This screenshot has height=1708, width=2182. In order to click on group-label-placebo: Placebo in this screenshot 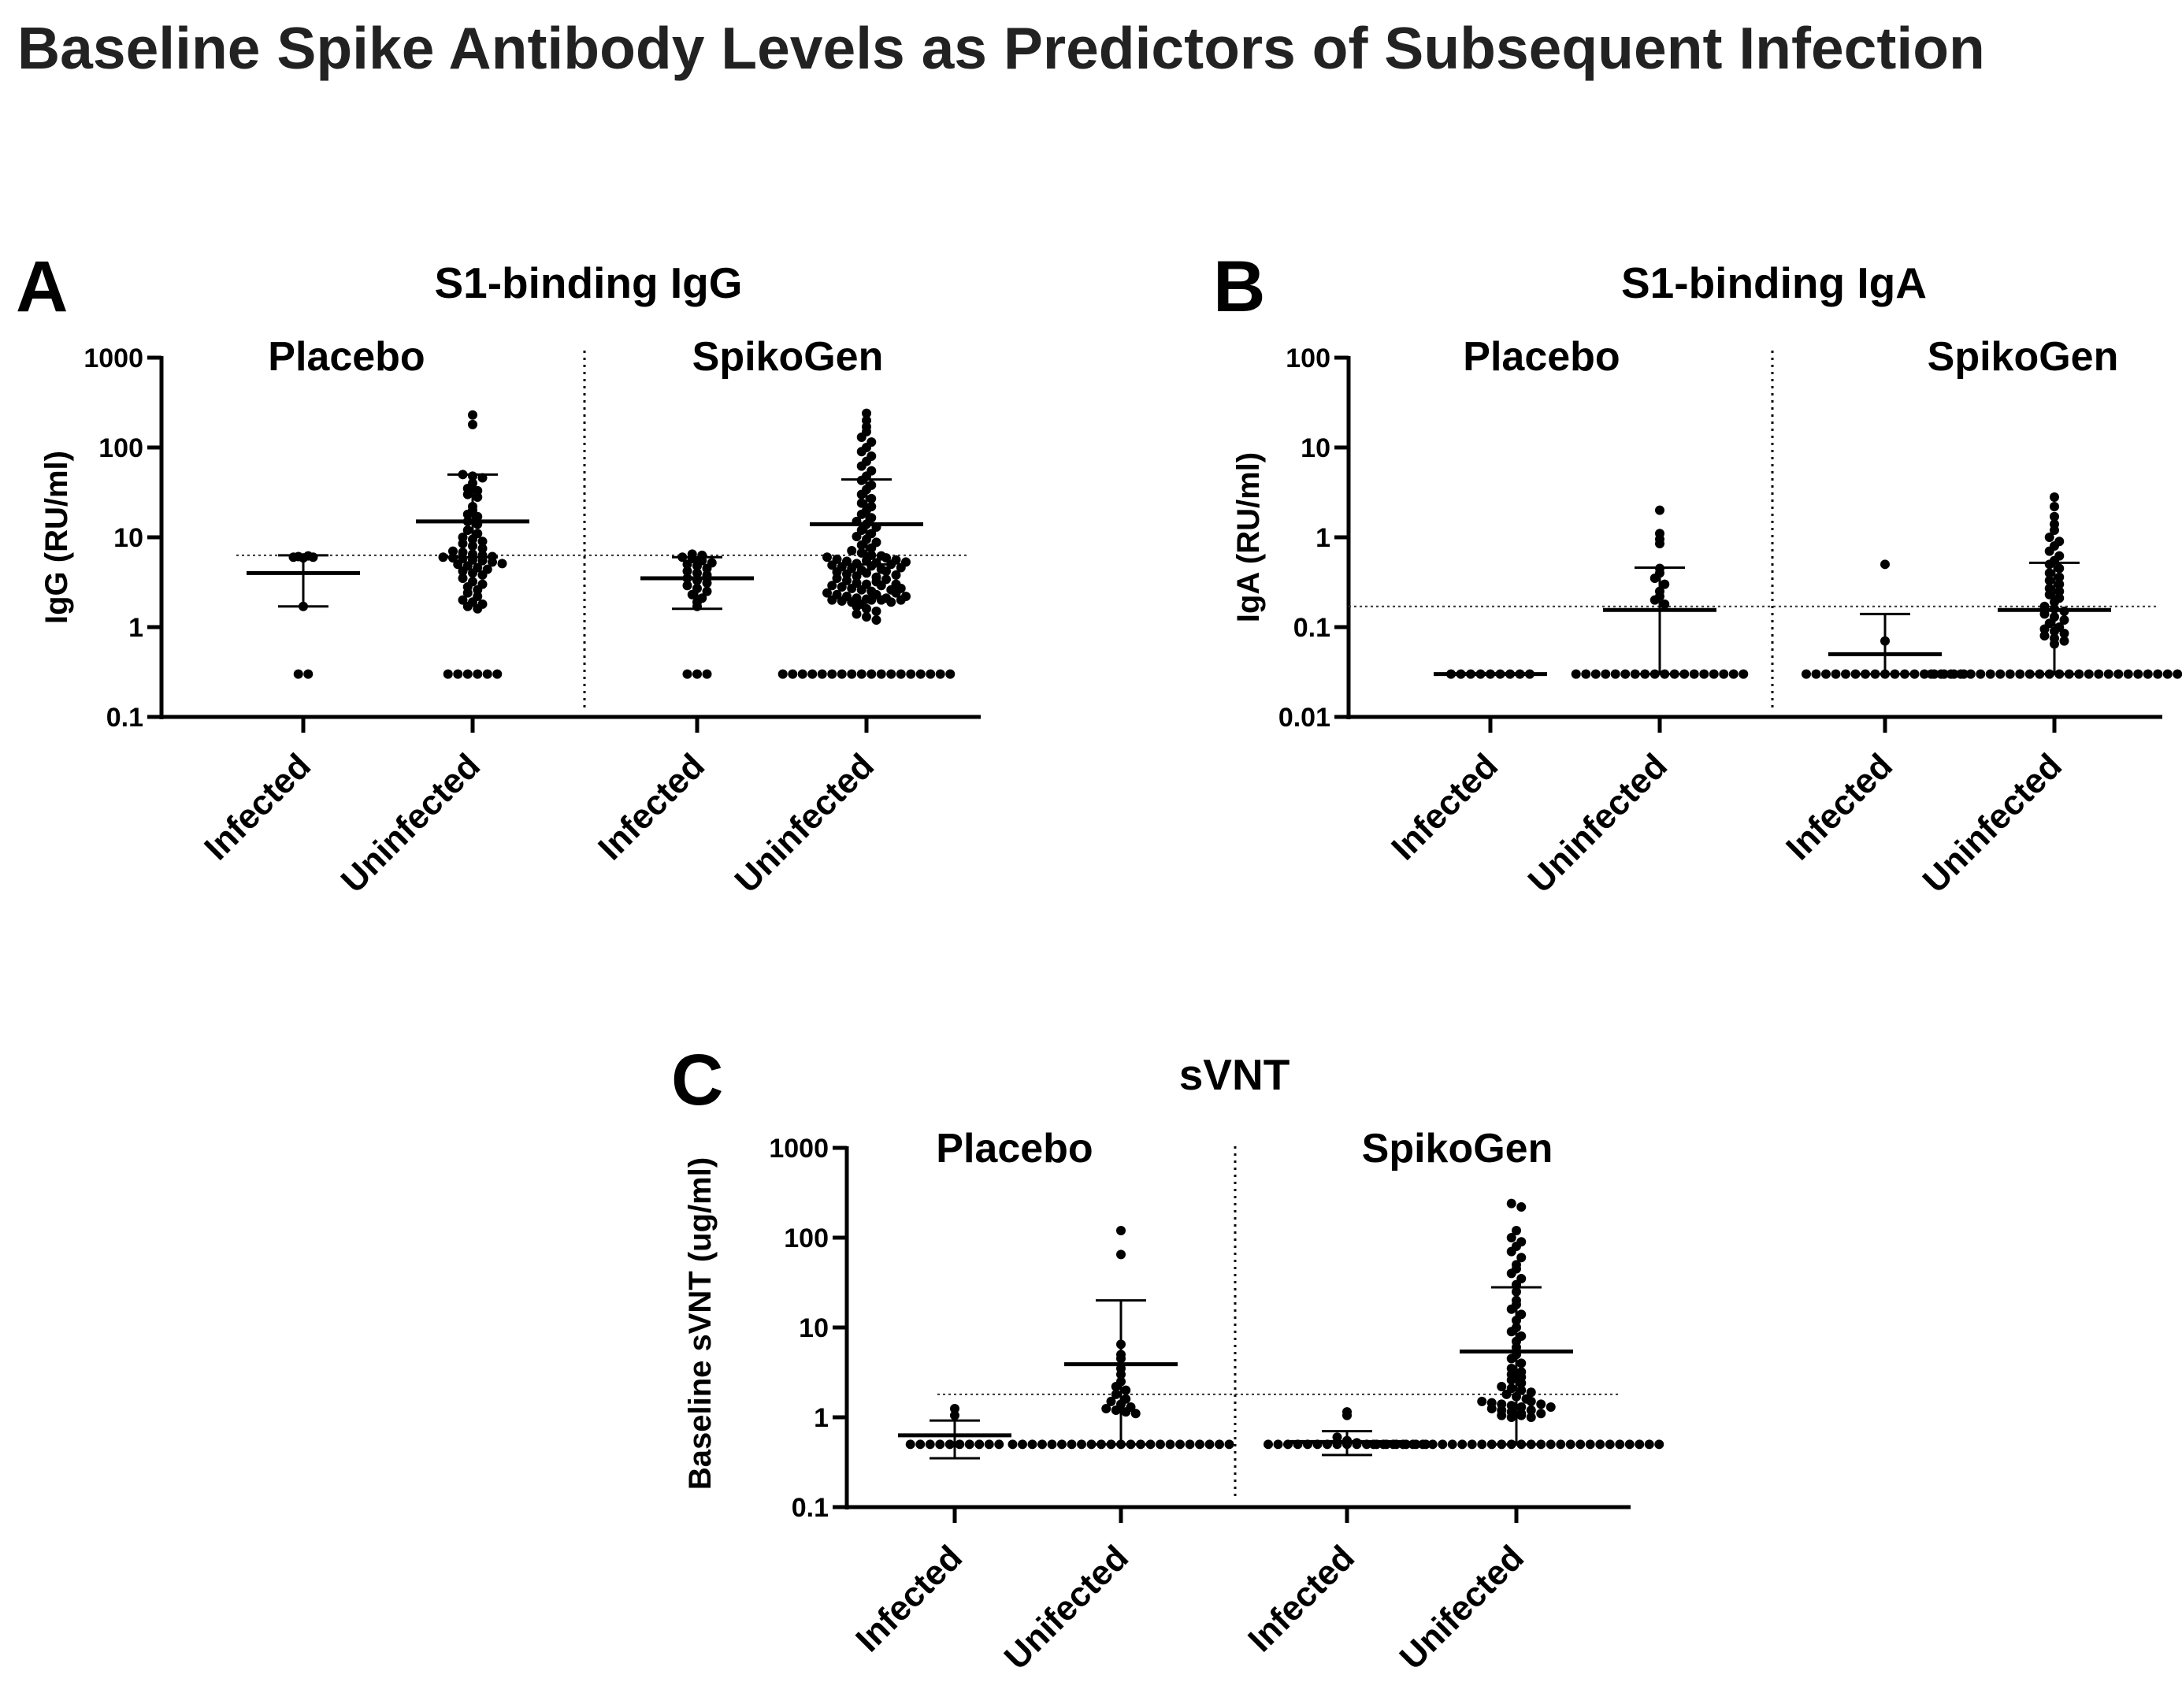, I will do `click(1541, 357)`.